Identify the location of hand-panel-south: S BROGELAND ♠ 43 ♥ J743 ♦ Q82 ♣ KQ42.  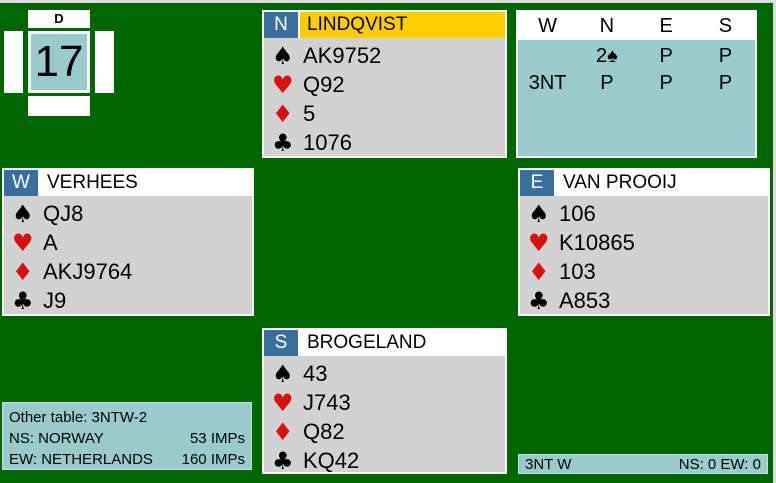
(384, 401).